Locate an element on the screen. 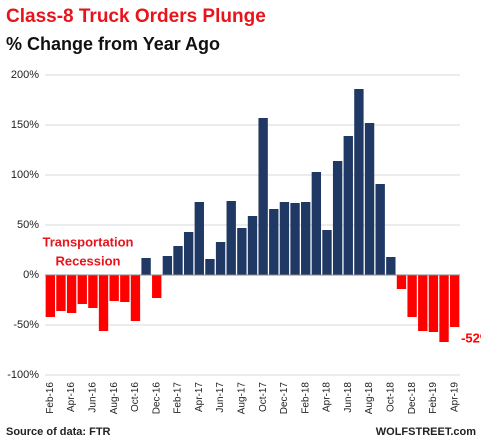  source: Source of data: FTR is located at coordinates (58, 432).